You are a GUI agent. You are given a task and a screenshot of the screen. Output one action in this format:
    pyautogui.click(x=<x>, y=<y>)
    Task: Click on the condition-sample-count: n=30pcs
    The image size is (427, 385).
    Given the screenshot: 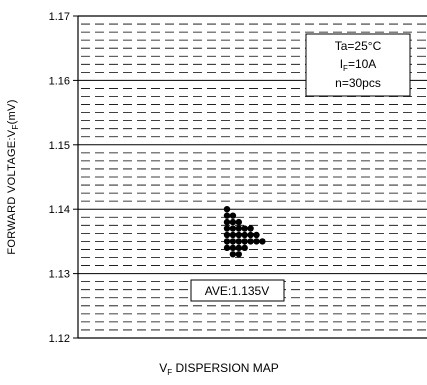 What is the action you would take?
    pyautogui.click(x=358, y=83)
    